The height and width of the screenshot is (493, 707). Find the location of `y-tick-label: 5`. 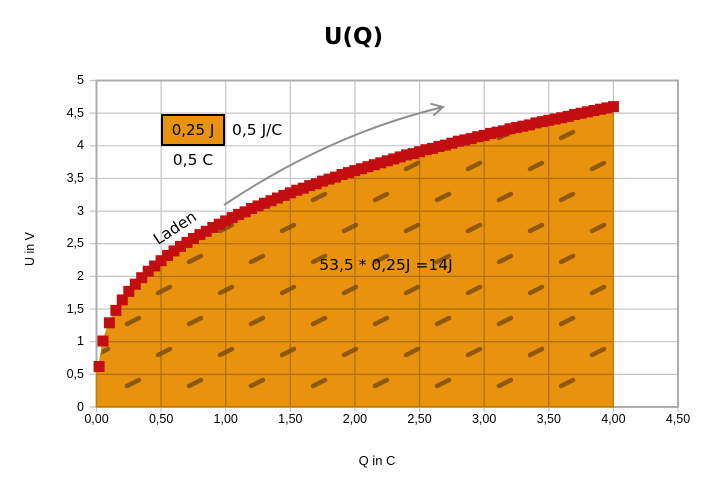

y-tick-label: 5 is located at coordinates (80, 80).